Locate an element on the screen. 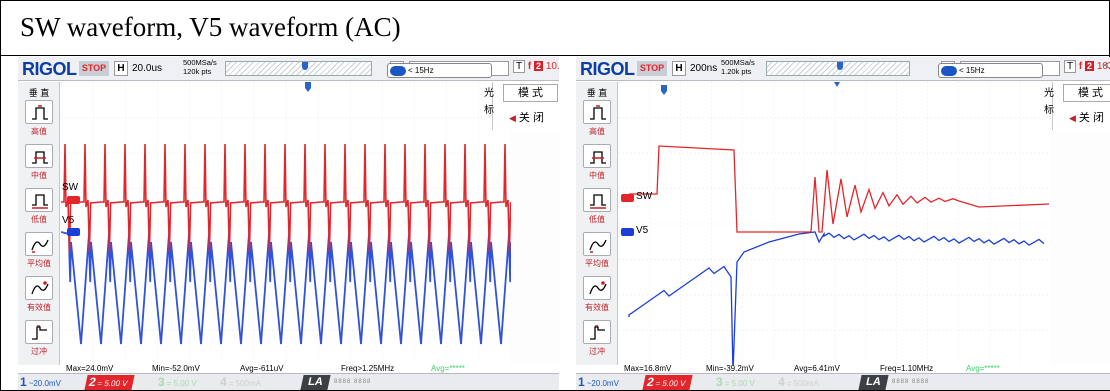 Image resolution: width=1110 pixels, height=391 pixels. pulse-high-icon is located at coordinates (598, 112).